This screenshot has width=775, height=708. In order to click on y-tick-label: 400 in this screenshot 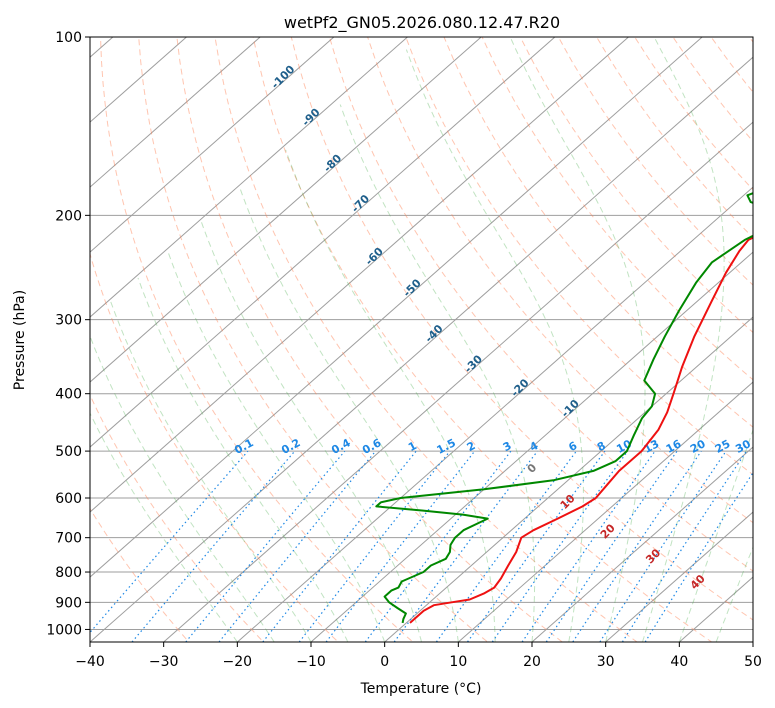, I will do `click(68, 395)`.